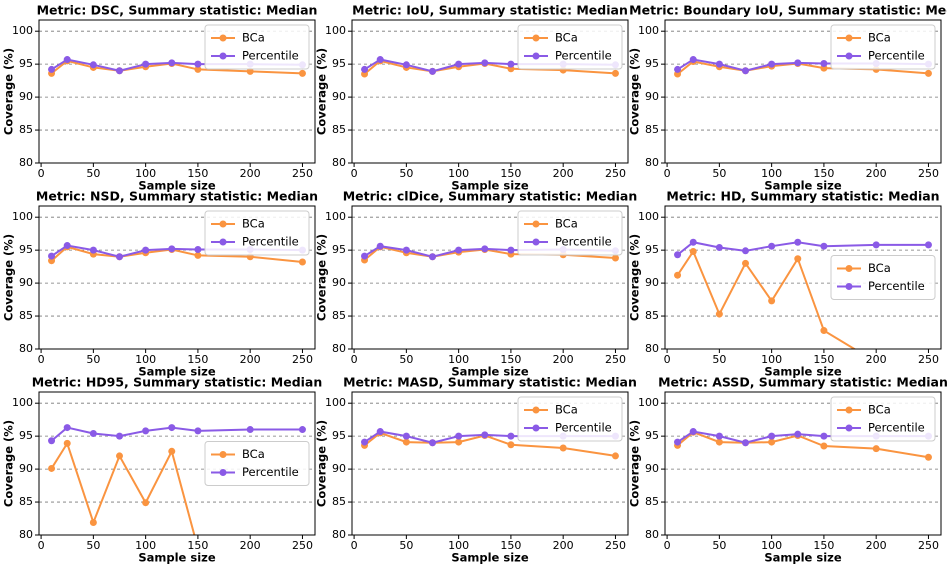 This screenshot has height=568, width=947. Describe the element at coordinates (257, 47) in the screenshot. I see `legend: BCa Percentile` at that location.